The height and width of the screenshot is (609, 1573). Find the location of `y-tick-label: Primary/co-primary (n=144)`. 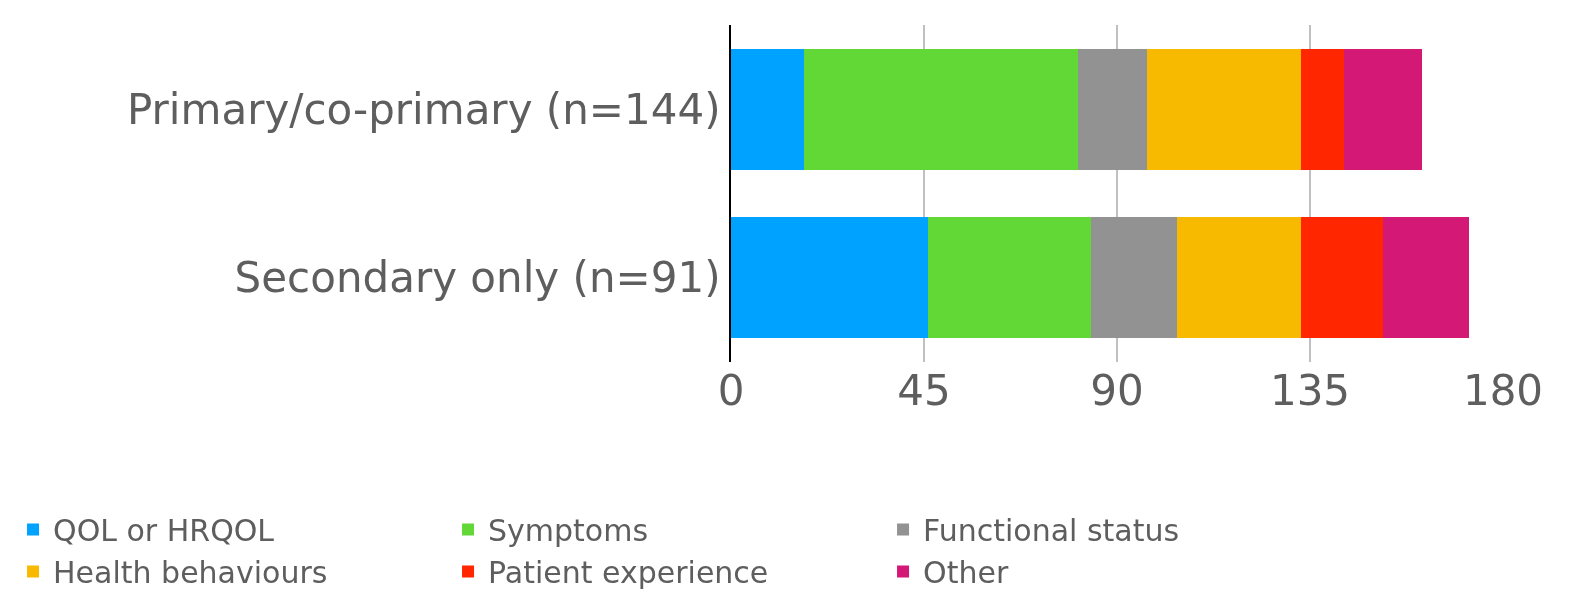

y-tick-label: Primary/co-primary (n=144) is located at coordinates (423, 109).